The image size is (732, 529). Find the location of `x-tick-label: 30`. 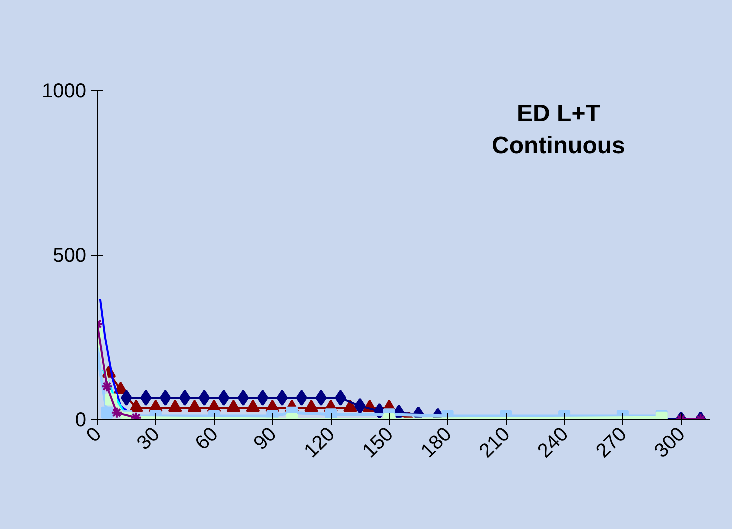

x-tick-label: 30 is located at coordinates (148, 439).